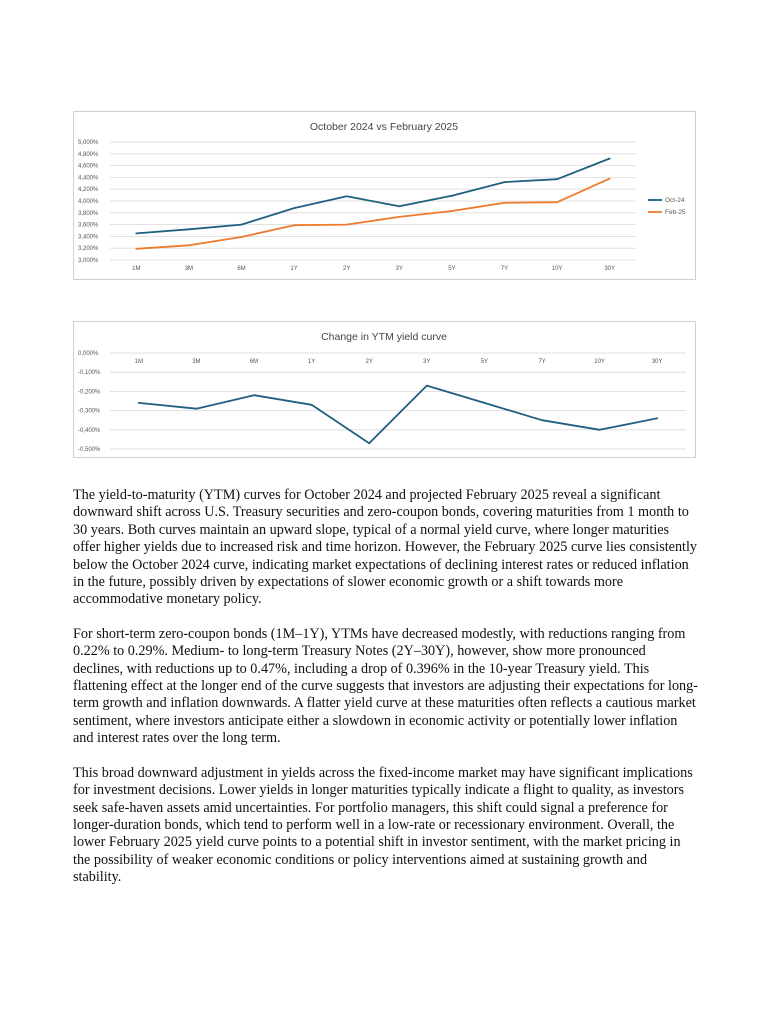 This screenshot has width=768, height=1024. Describe the element at coordinates (89, 450) in the screenshot. I see `chart2-y-tick-label: -0,500%` at that location.